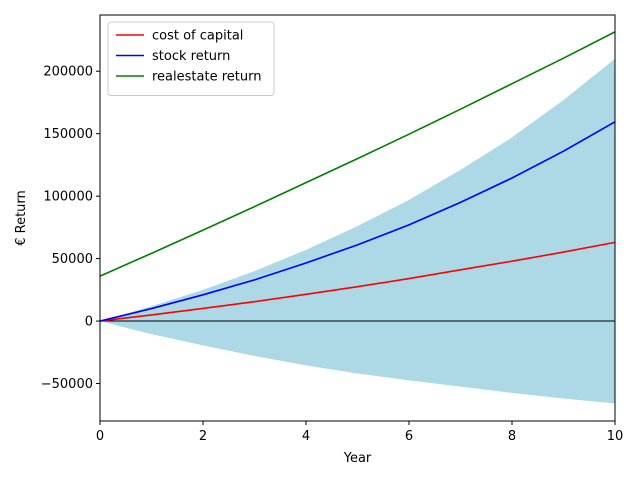 Image resolution: width=640 pixels, height=480 pixels. I want to click on y-tick-label: −50000, so click(67, 384).